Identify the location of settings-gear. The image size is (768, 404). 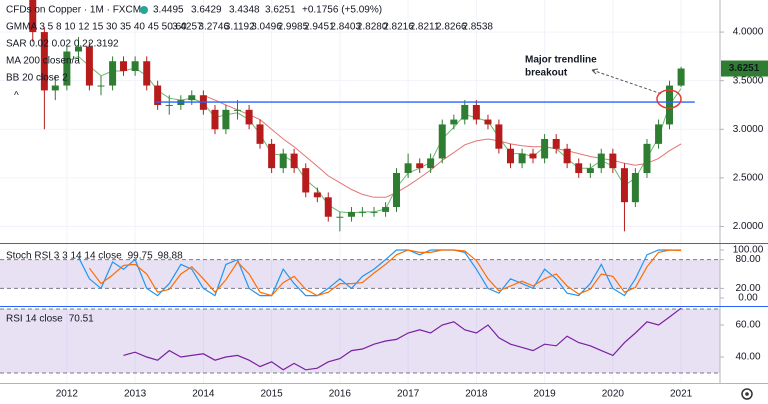
(747, 394).